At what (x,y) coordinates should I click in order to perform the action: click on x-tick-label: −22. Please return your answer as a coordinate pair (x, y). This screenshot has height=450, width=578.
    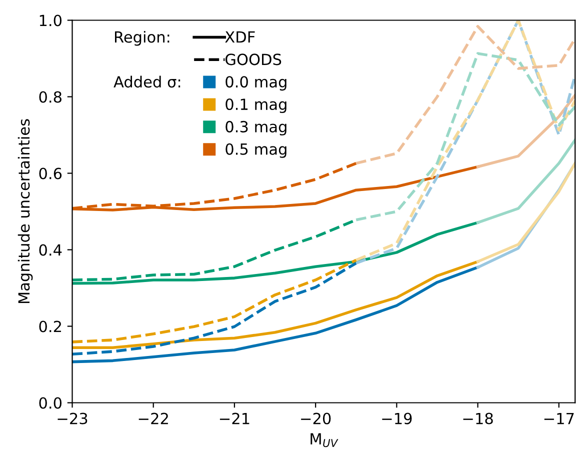
    Looking at the image, I should click on (153, 418).